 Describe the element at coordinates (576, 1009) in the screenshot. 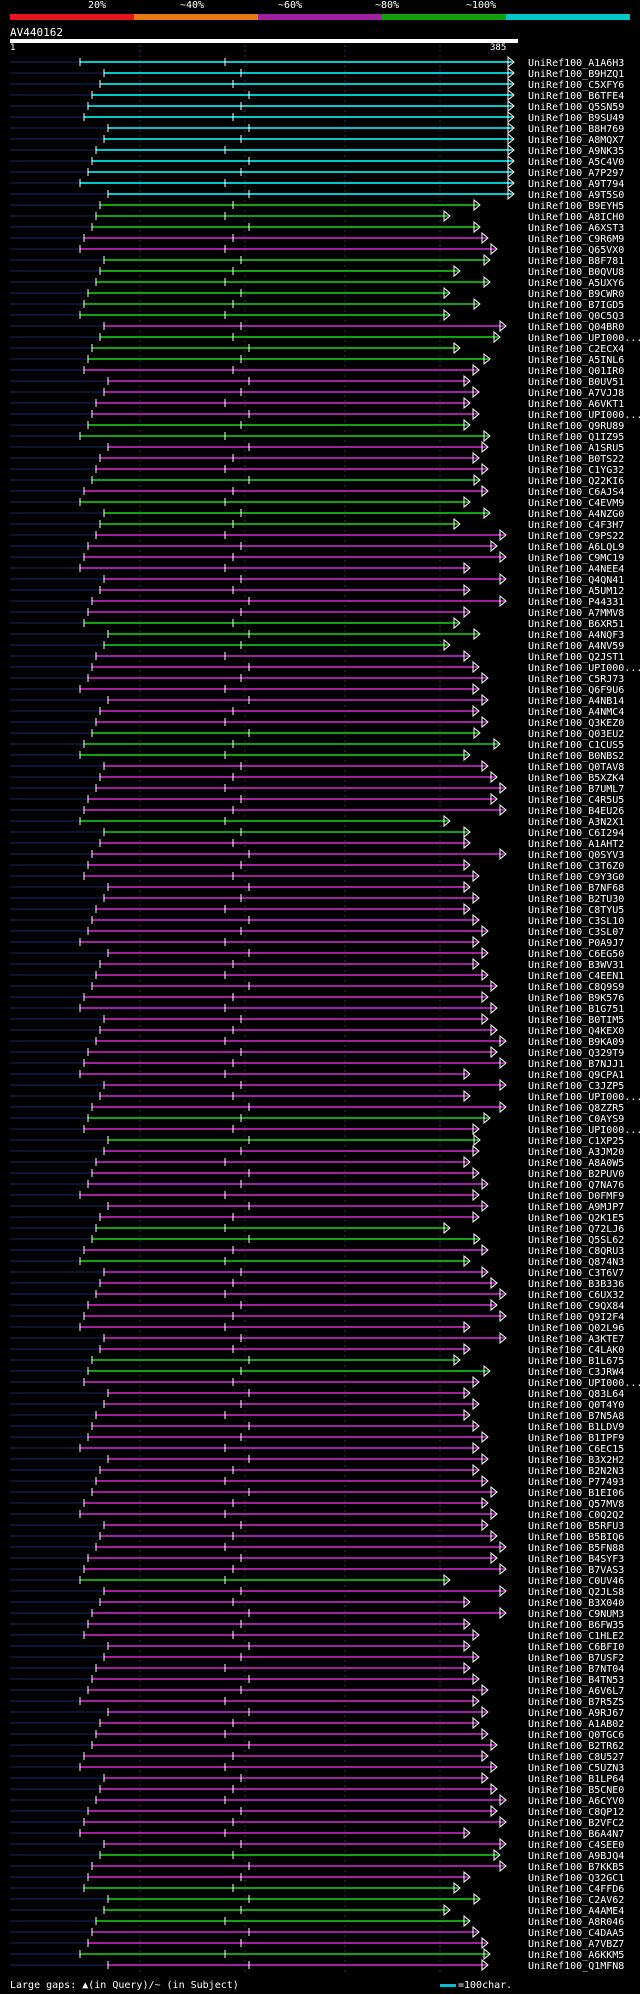

I see `hit-label: UniRef100_B1G751` at that location.